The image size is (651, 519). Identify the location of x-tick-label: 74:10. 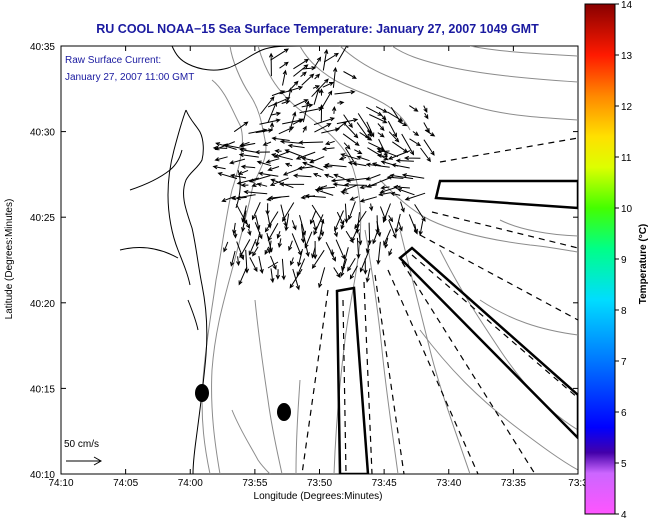
(60, 483).